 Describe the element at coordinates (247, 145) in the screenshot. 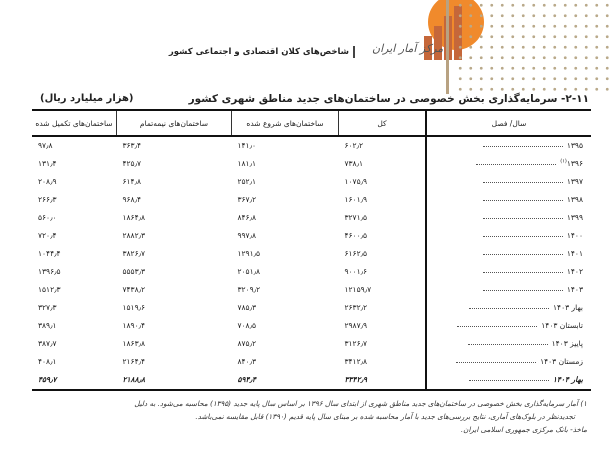

I see `cell-started: ۱۴۱٫۰` at that location.